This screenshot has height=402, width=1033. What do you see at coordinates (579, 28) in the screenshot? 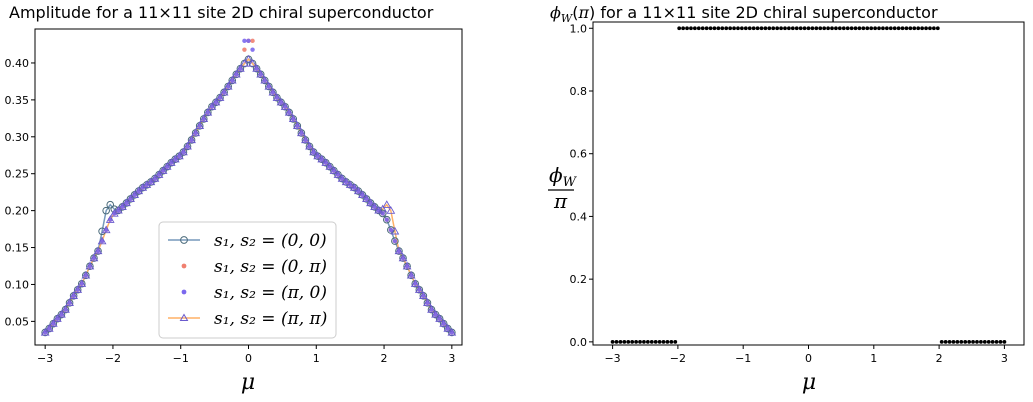
I see `y-tick-label: 1.0` at bounding box center [579, 28].